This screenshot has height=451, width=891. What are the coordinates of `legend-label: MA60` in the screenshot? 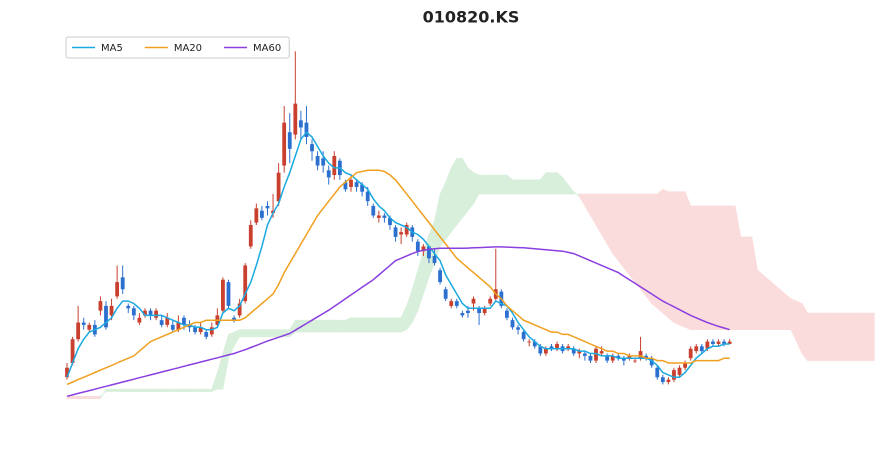 It's located at (267, 48).